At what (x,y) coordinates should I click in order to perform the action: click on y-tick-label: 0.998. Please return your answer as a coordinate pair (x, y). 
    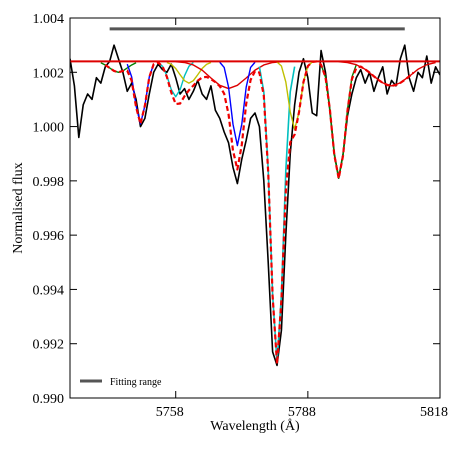
    Looking at the image, I should click on (49, 182).